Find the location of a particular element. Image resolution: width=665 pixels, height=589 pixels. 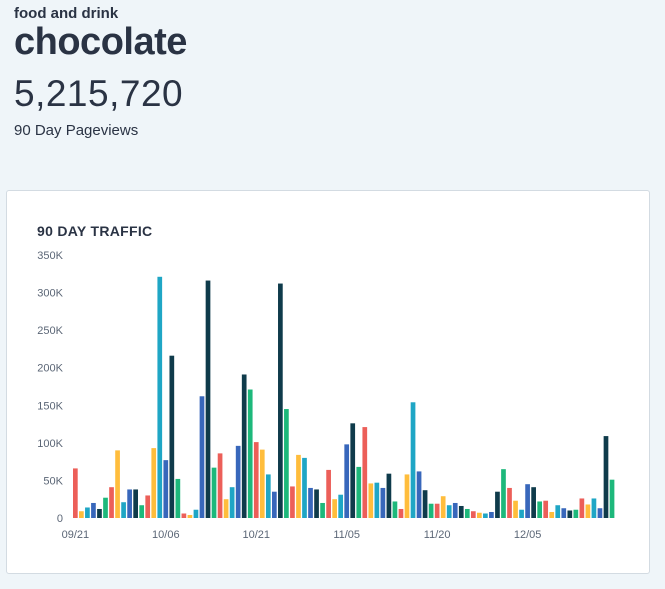

y-tick-label: 350K is located at coordinates (50, 256).